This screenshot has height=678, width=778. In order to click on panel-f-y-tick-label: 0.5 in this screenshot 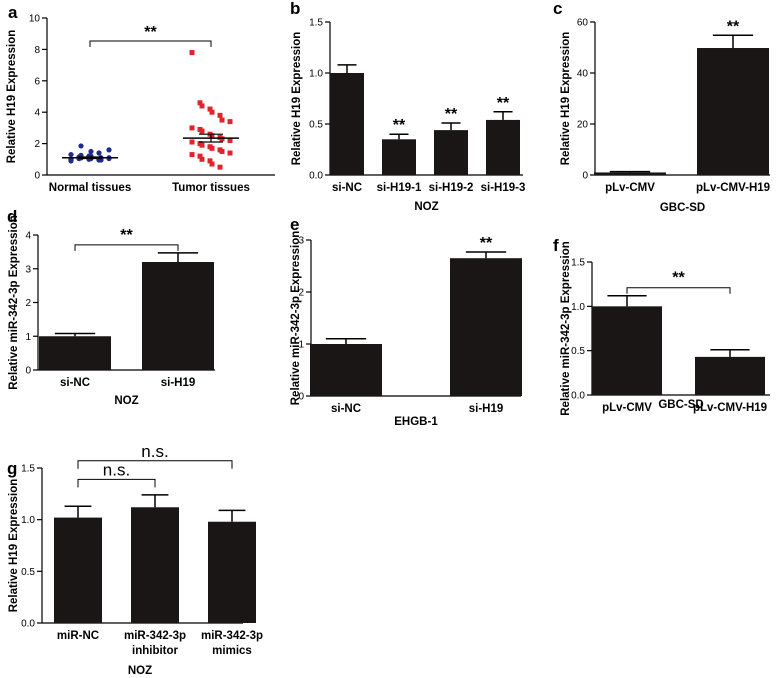, I will do `click(578, 351)`.